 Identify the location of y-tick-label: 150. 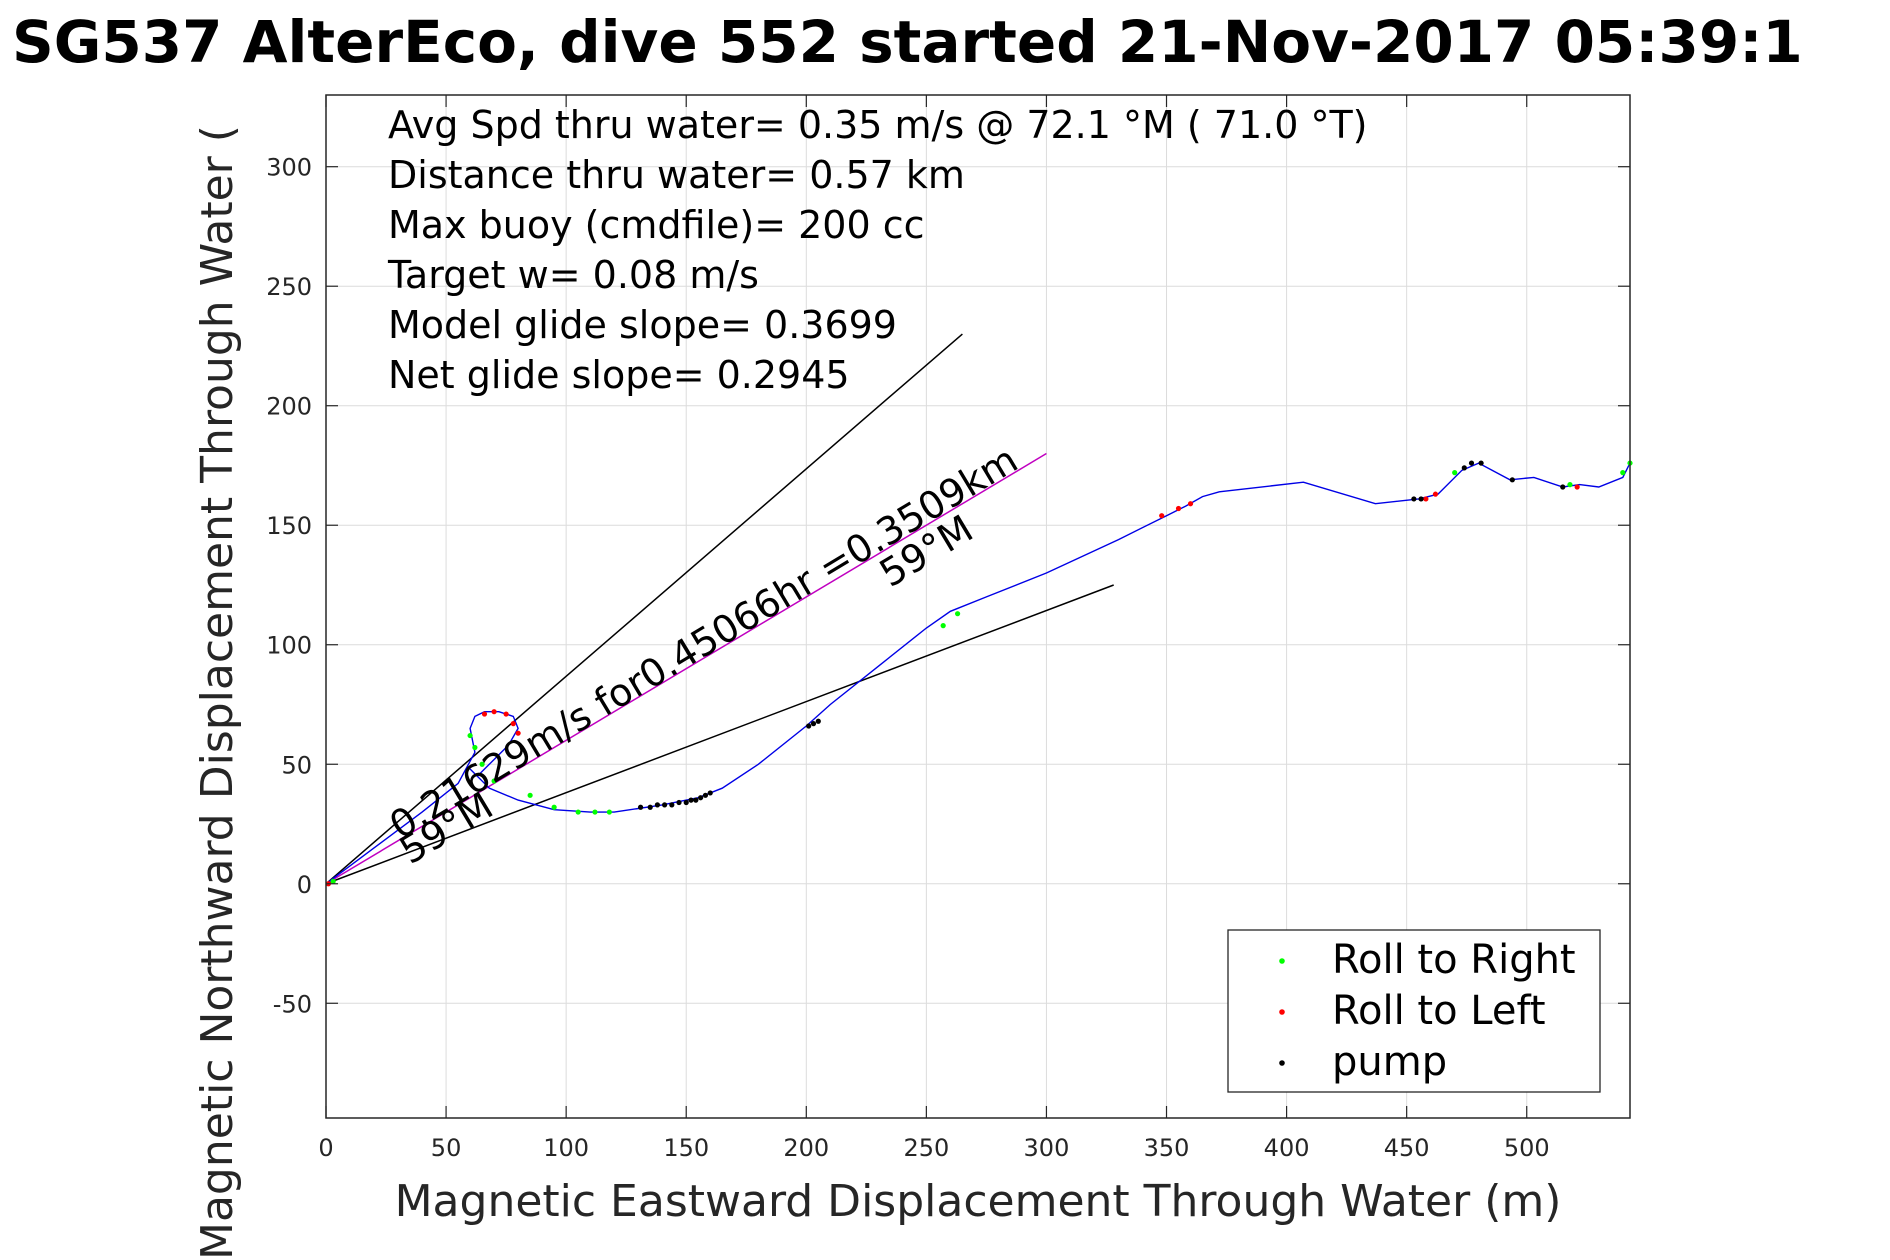
(289, 526).